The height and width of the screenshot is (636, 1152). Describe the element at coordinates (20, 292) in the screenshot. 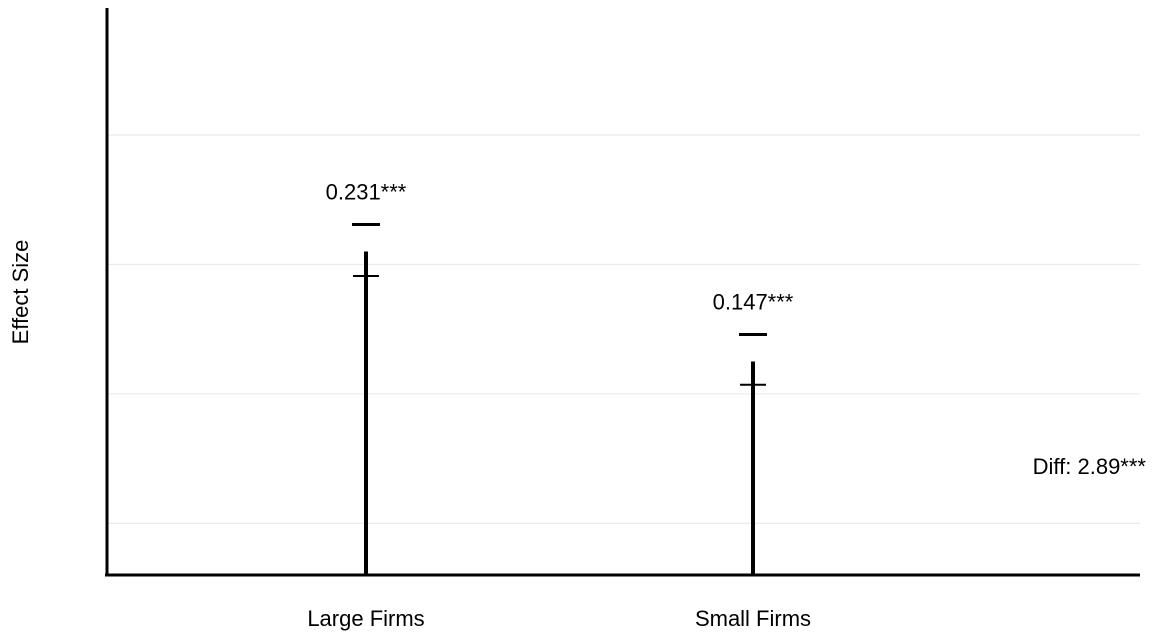

I see `y-axis-label: Effect Size` at that location.